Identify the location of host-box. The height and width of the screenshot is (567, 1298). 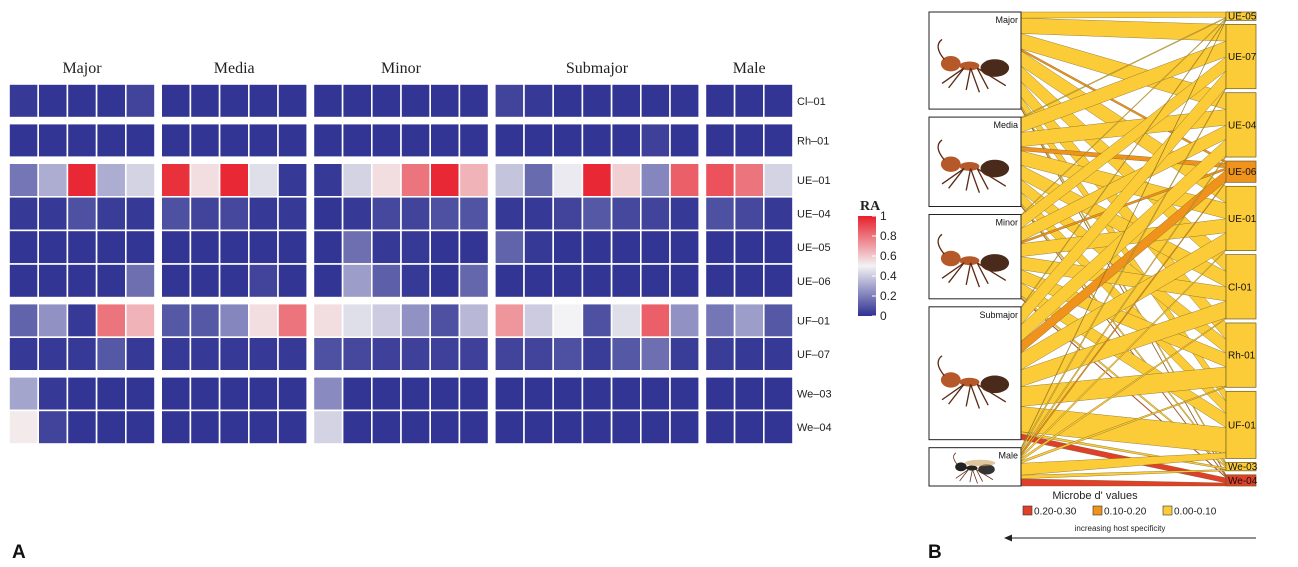
(975, 373).